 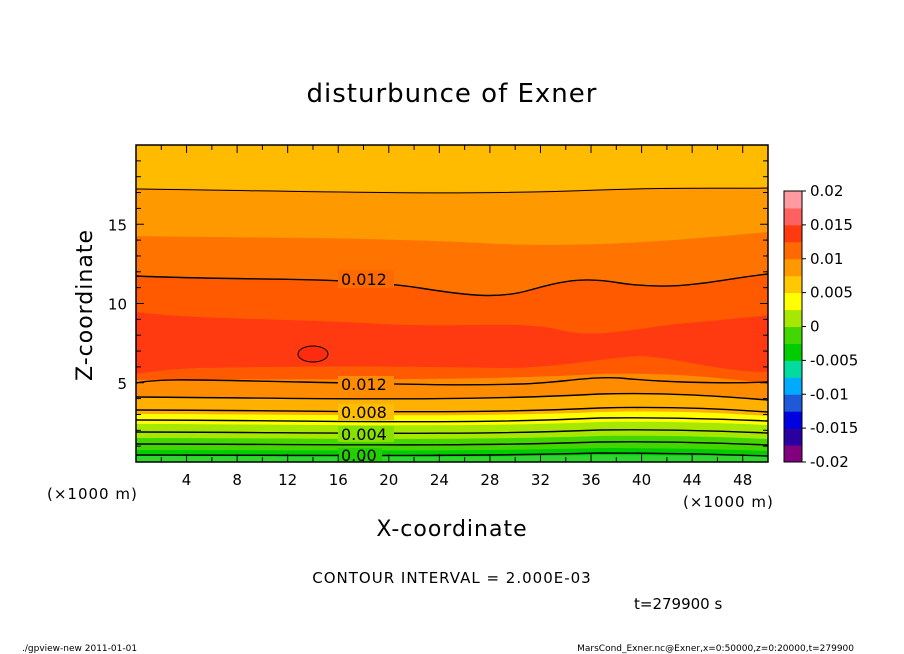 I want to click on y-axis-label: Z-coordinate, so click(x=85, y=305).